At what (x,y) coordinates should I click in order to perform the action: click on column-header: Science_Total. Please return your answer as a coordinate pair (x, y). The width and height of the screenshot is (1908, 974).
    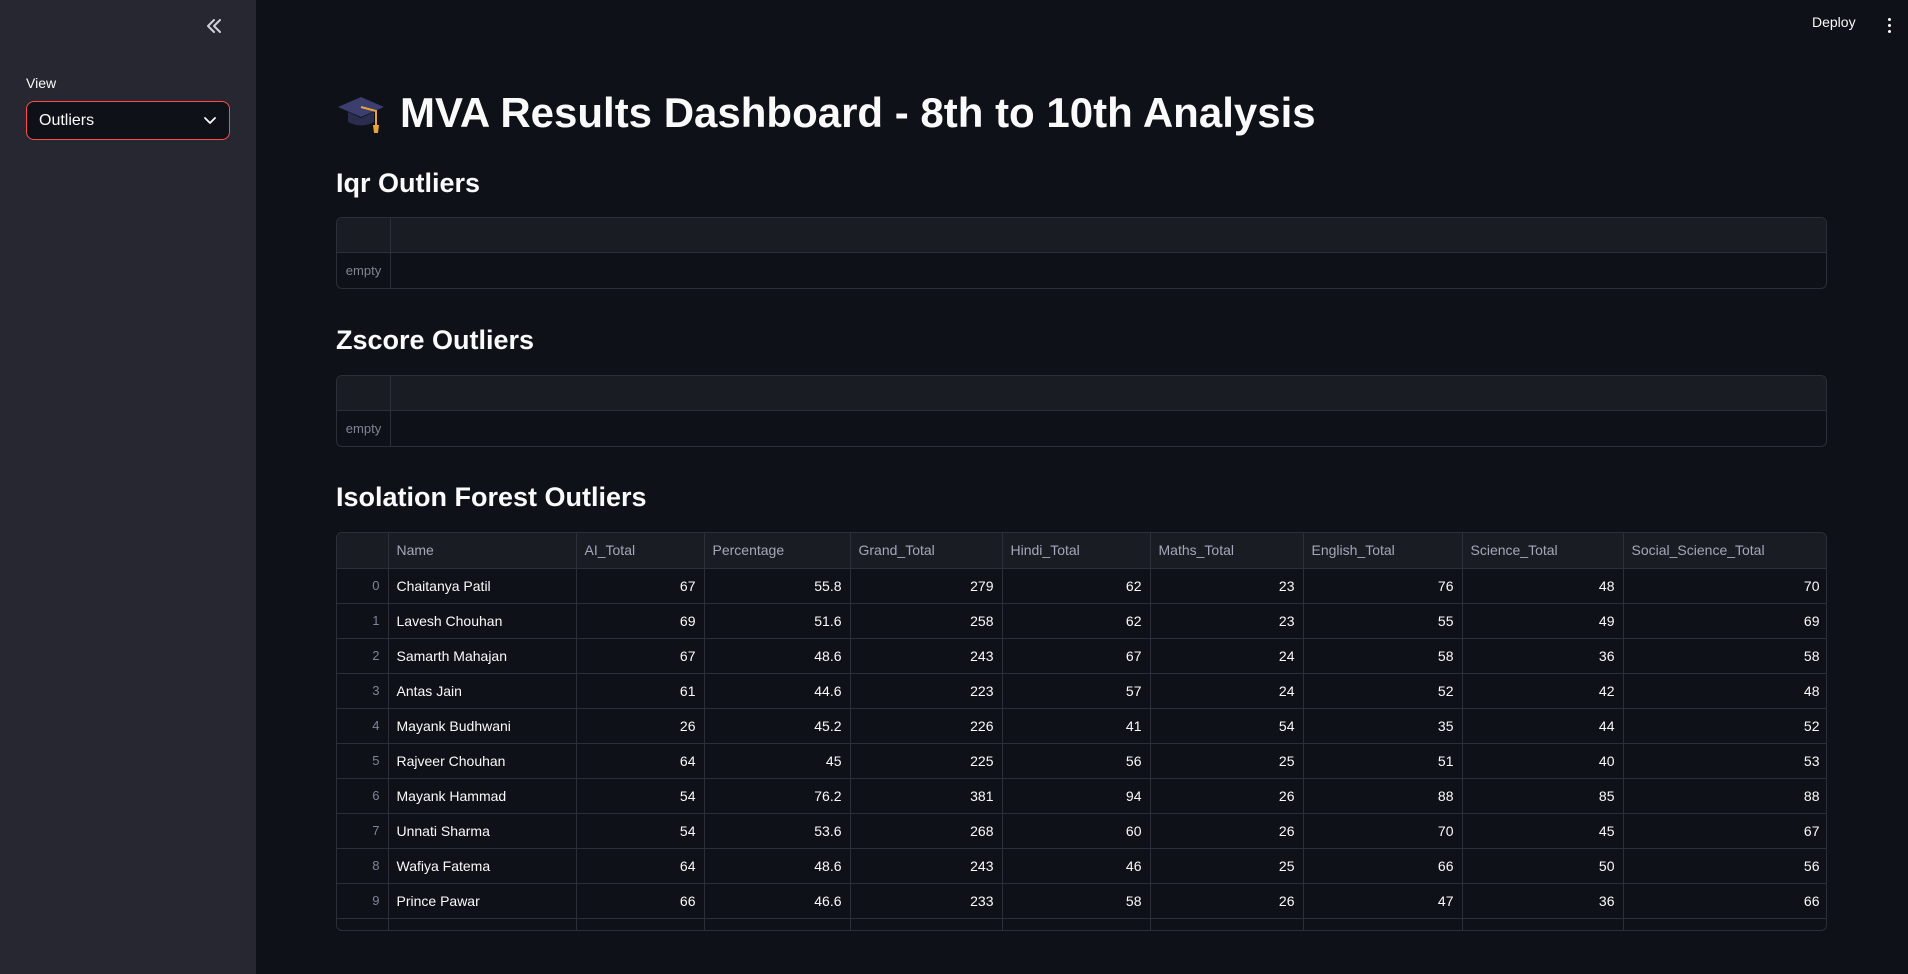
    Looking at the image, I should click on (1543, 551).